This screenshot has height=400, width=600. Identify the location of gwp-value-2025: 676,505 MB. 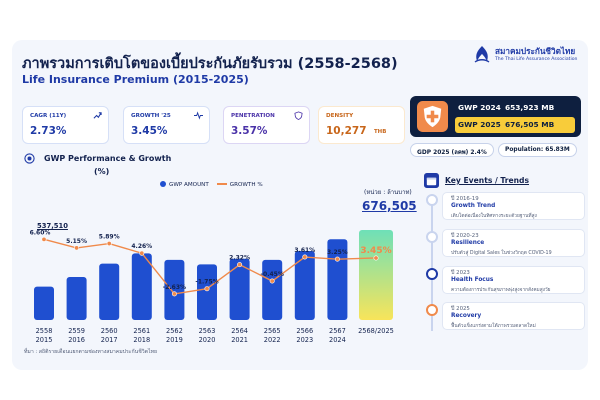
(530, 124).